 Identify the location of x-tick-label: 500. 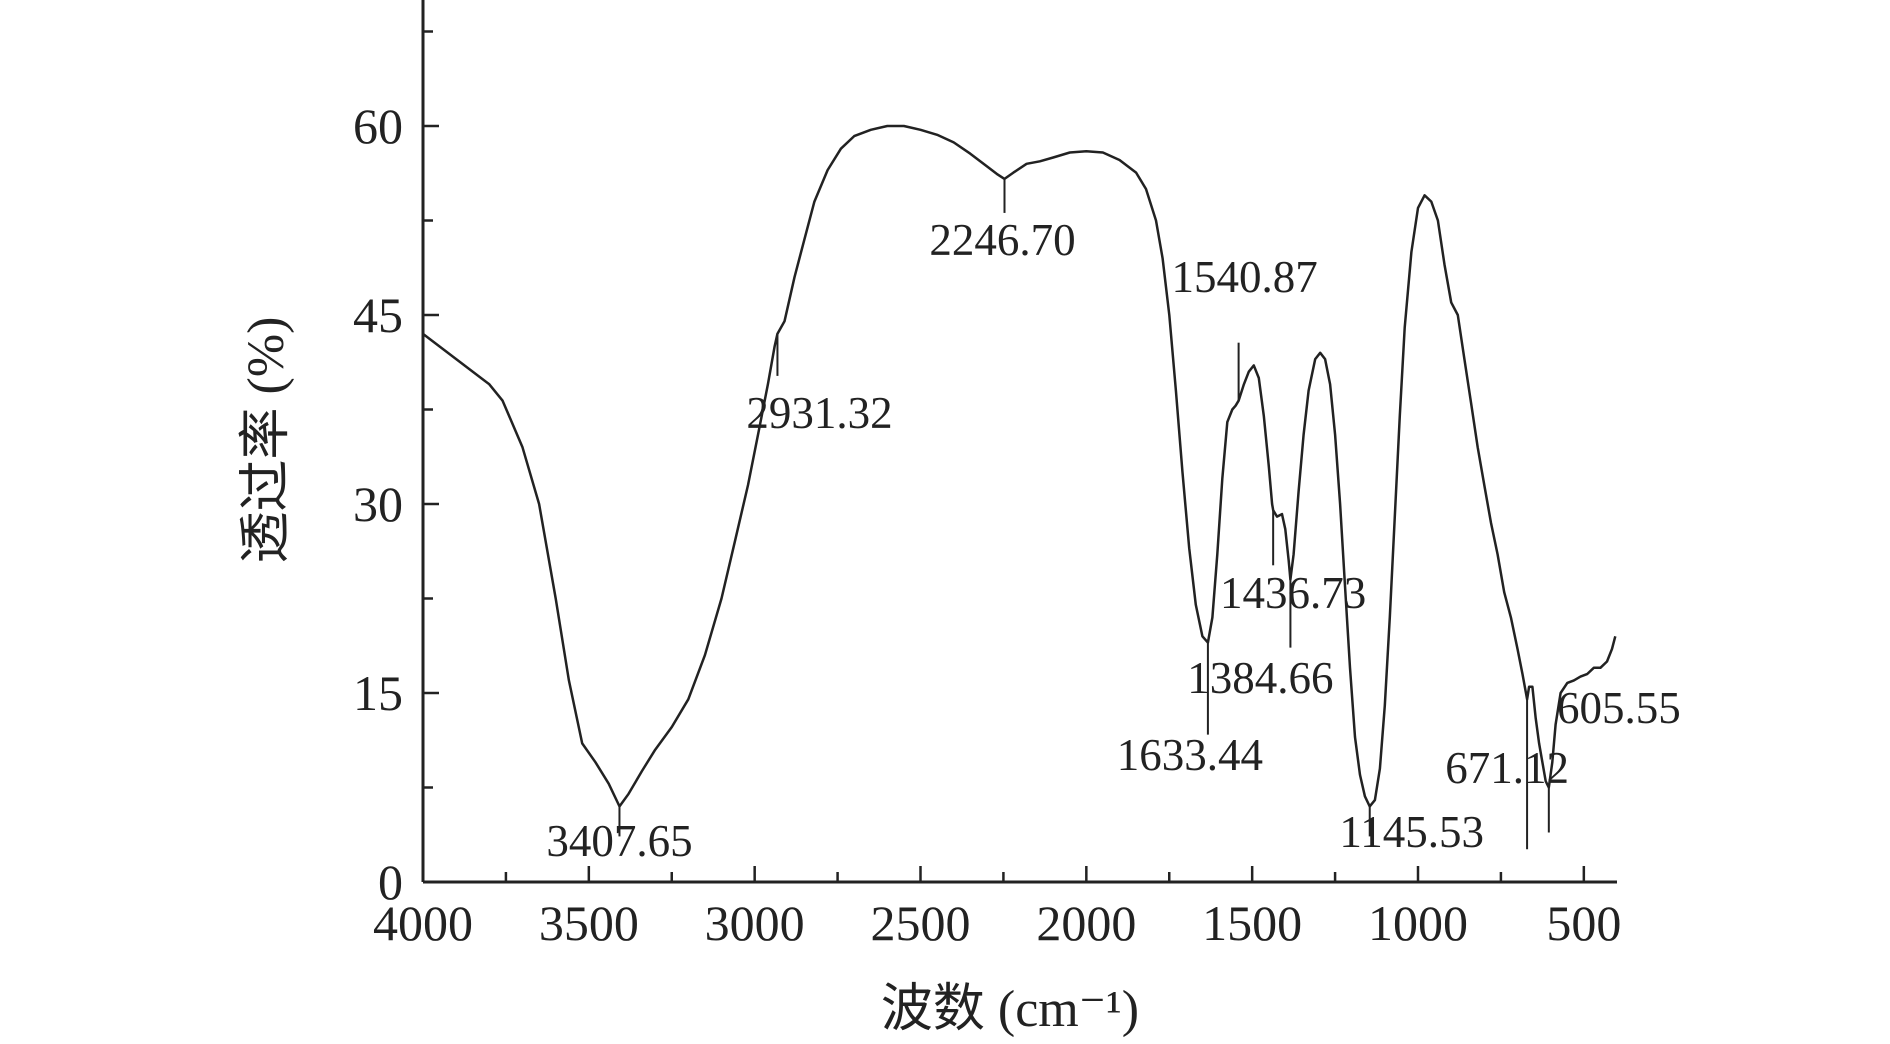
(1583, 923).